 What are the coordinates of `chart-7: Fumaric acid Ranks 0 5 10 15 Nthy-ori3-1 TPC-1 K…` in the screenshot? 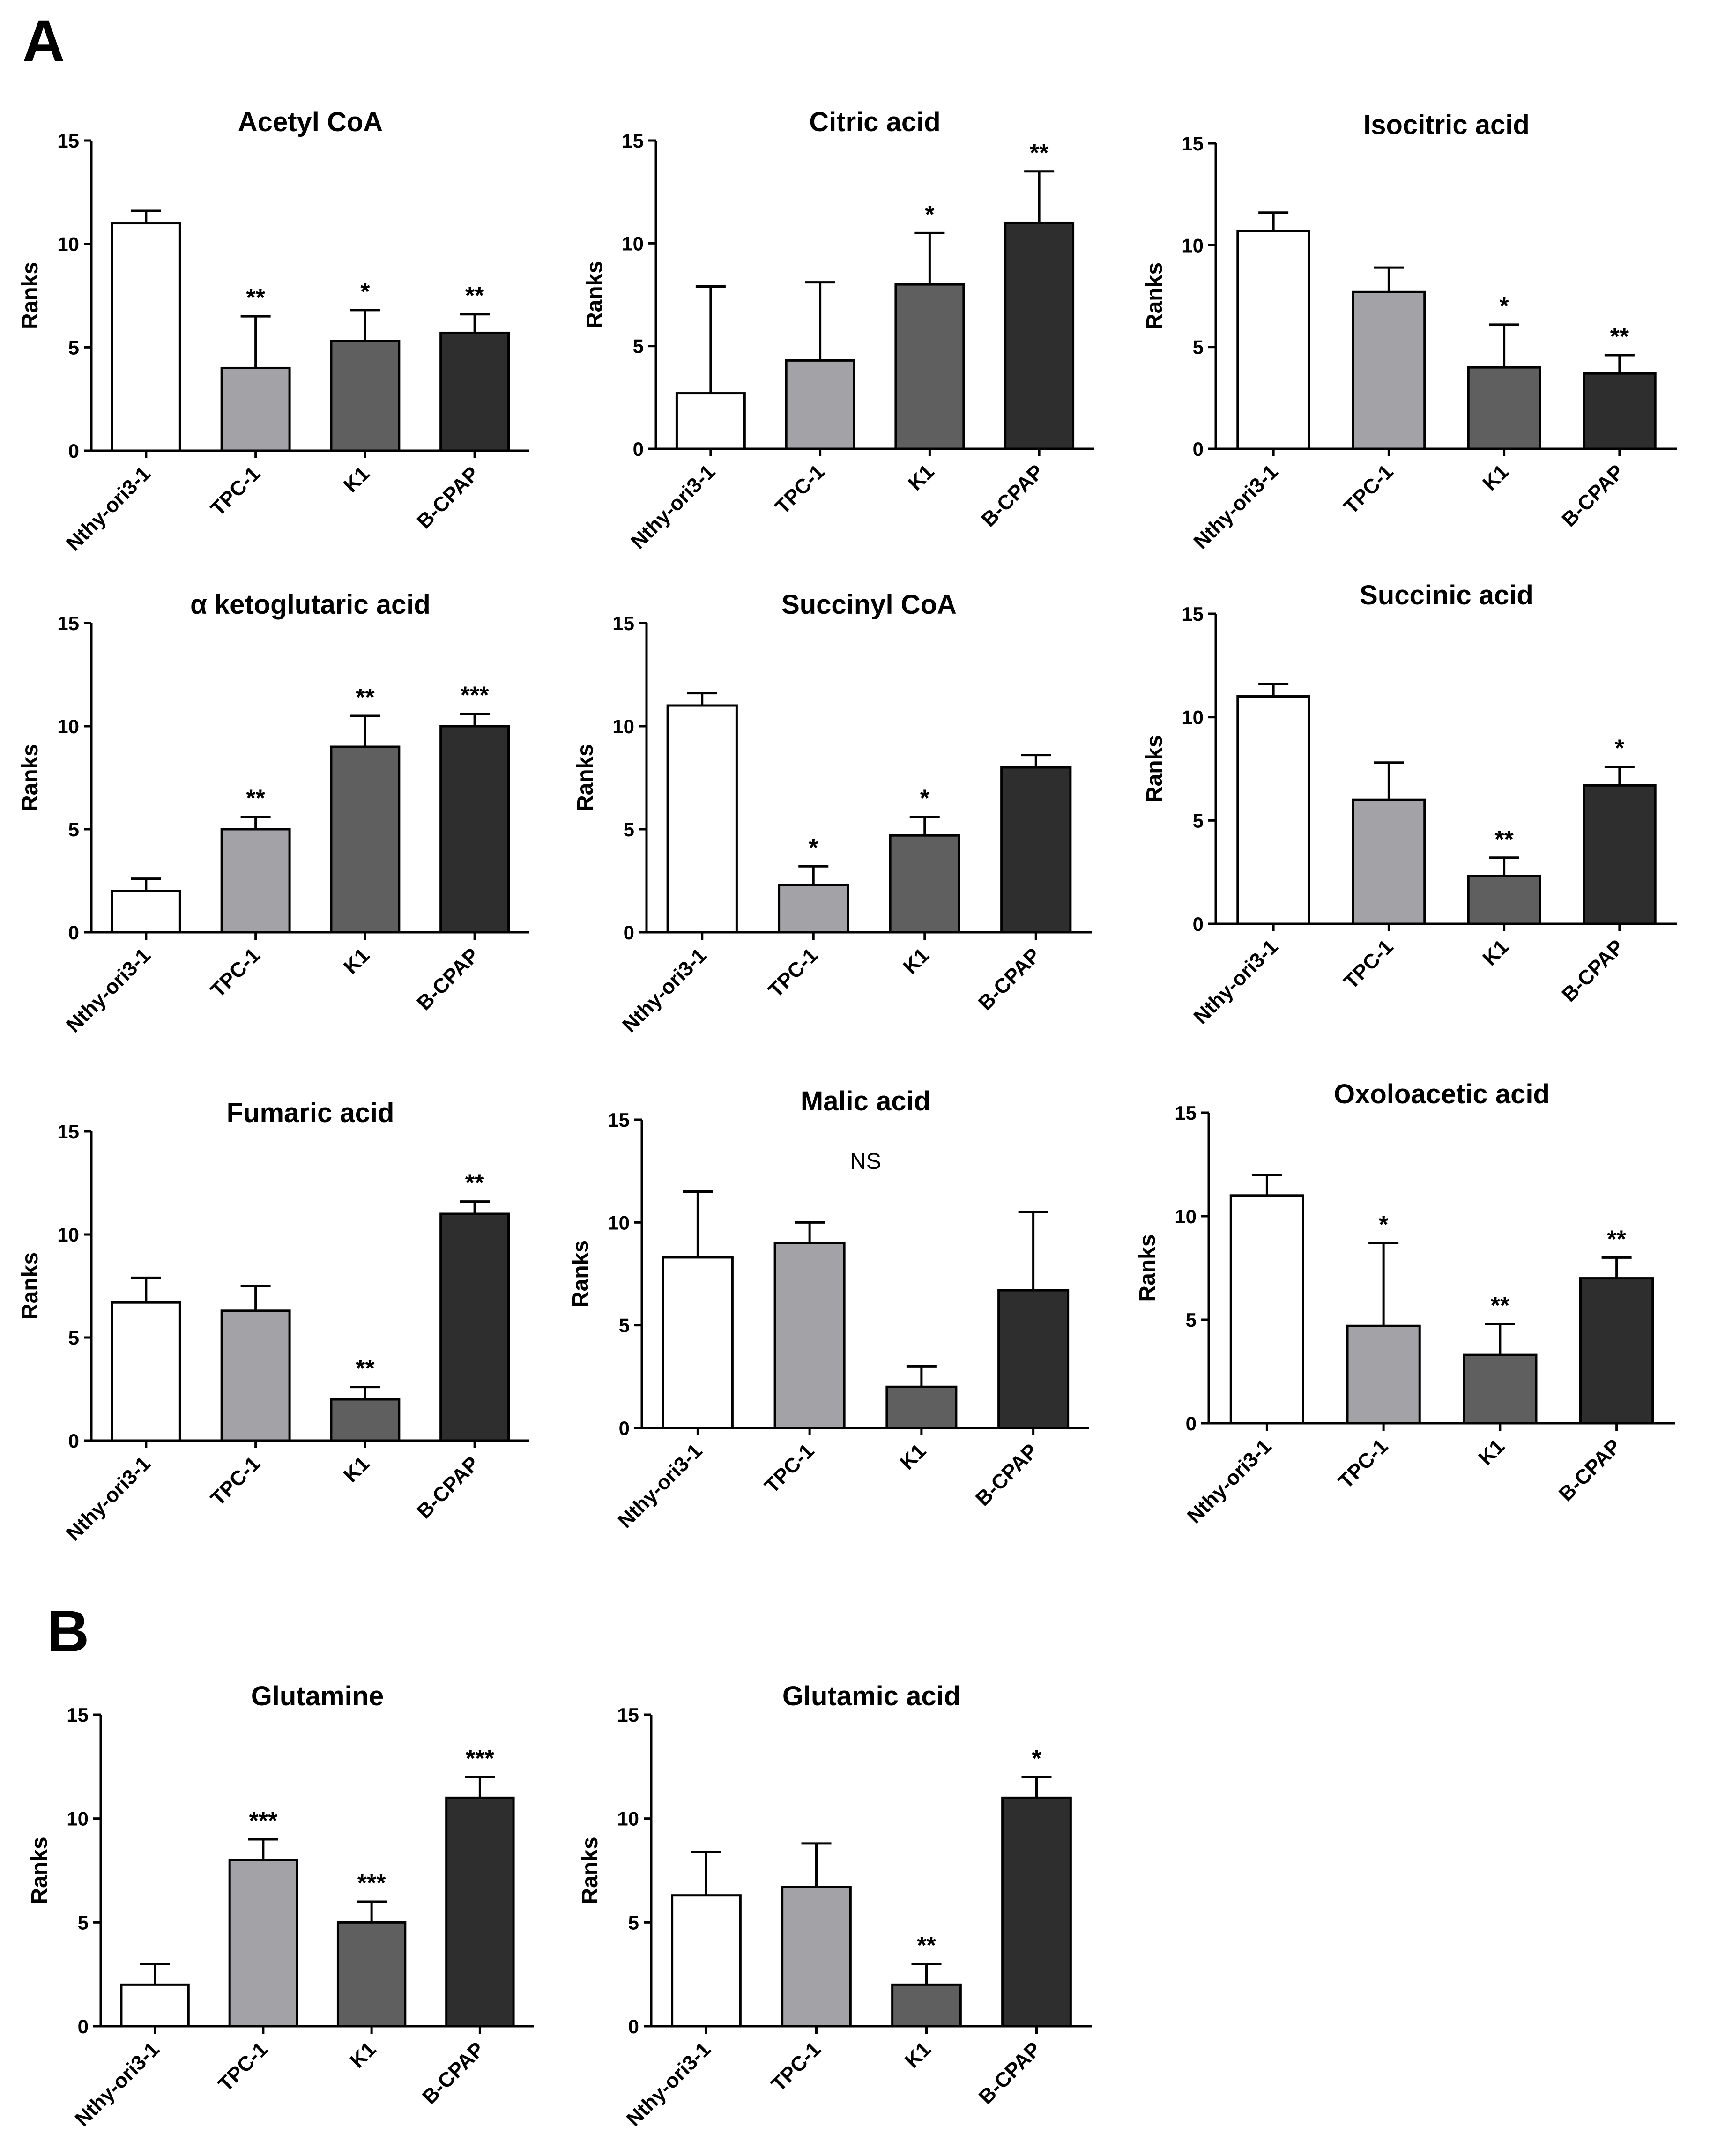 It's located at (273, 1321).